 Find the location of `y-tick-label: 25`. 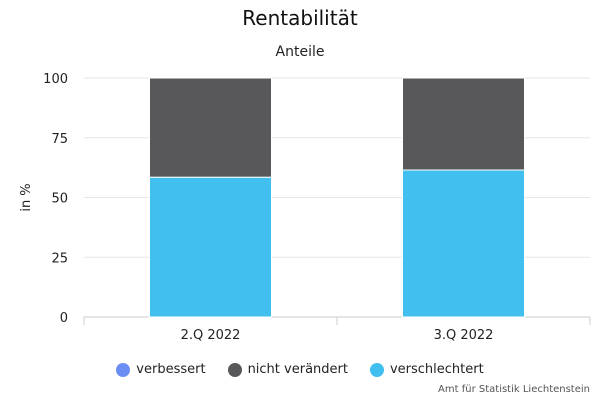

y-tick-label: 25 is located at coordinates (59, 258).